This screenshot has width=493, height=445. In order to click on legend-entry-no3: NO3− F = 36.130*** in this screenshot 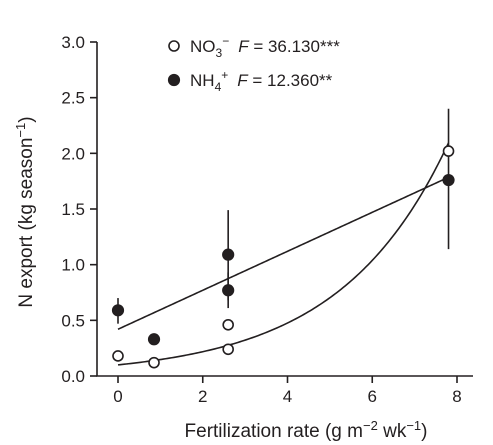, I will do `click(265, 47)`.